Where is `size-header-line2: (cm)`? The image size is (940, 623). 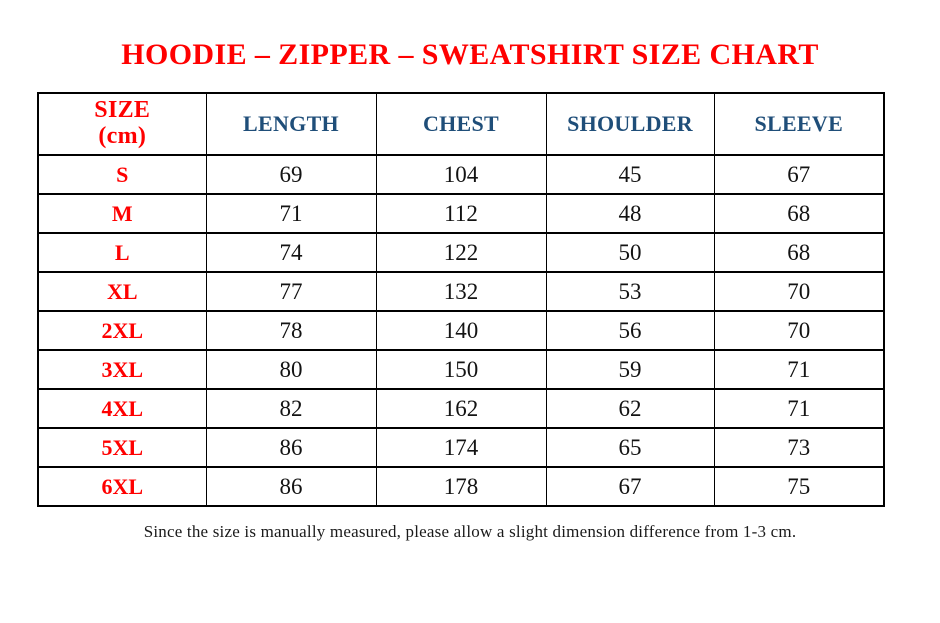 size-header-line2: (cm) is located at coordinates (122, 136).